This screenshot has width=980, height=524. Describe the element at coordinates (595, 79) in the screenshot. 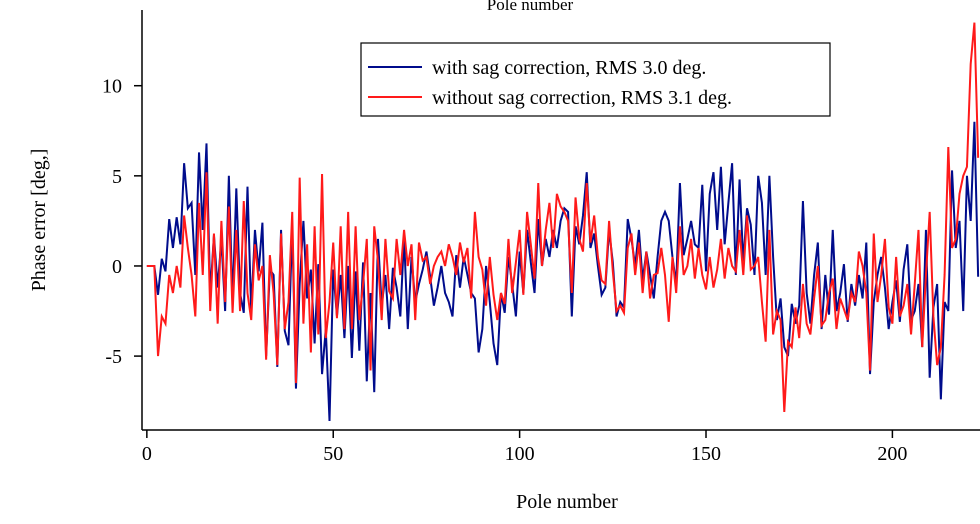

I see `legend` at that location.